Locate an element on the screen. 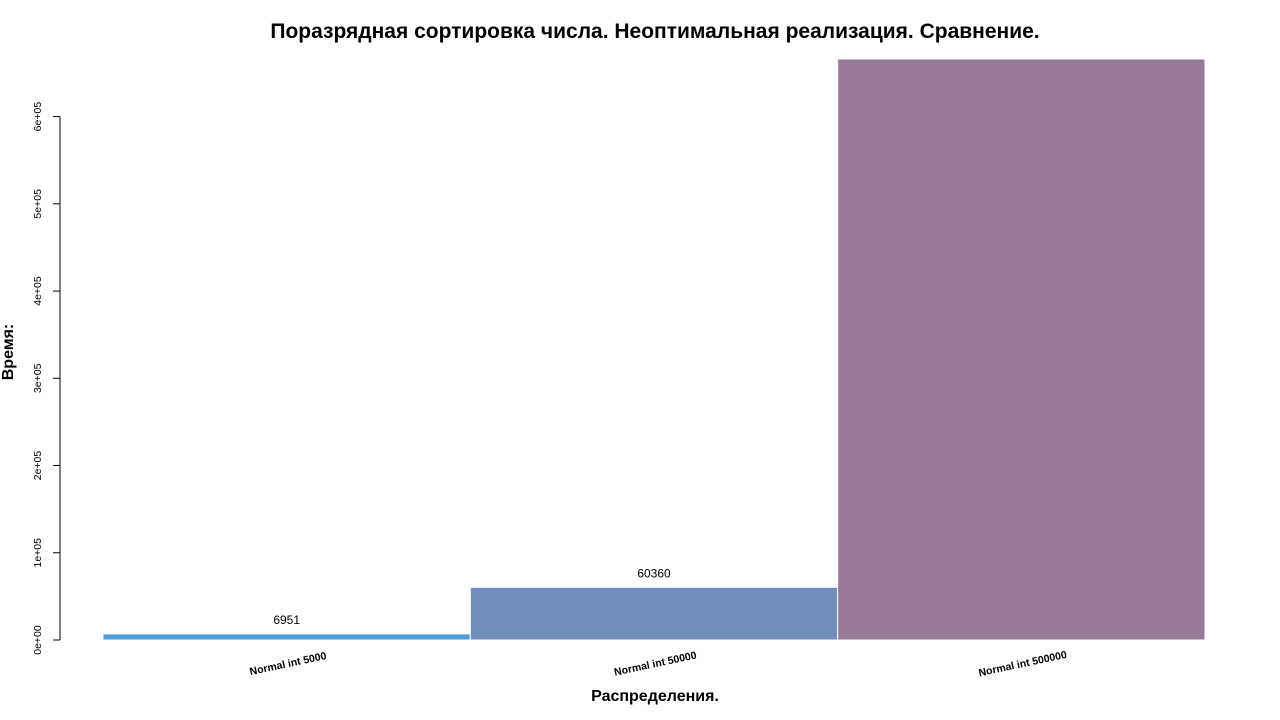 The image size is (1280, 720). data-label: 60360 is located at coordinates (654, 573).